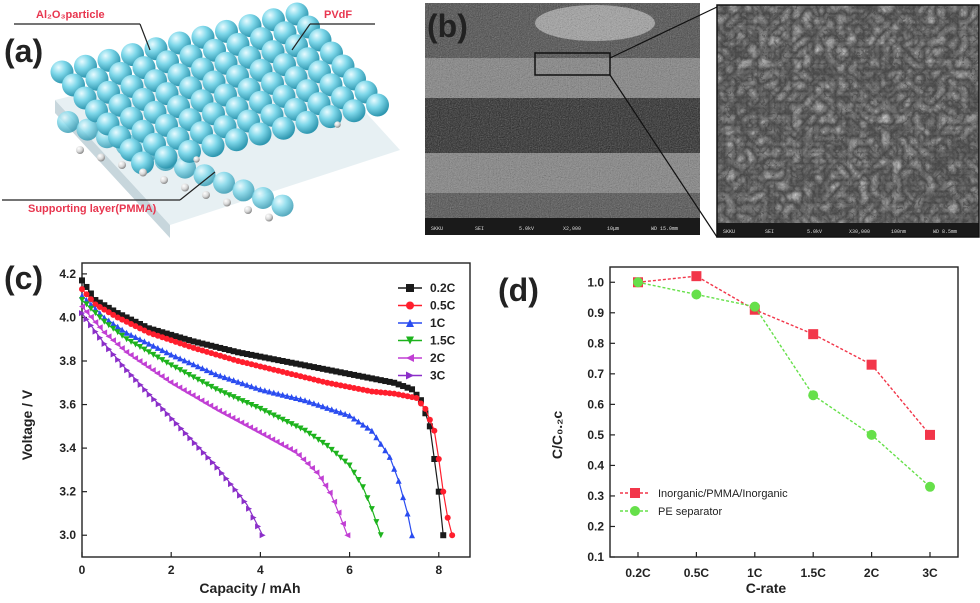  I want to click on chart-d-ylabel: C/C₀.₂c, so click(557, 435).